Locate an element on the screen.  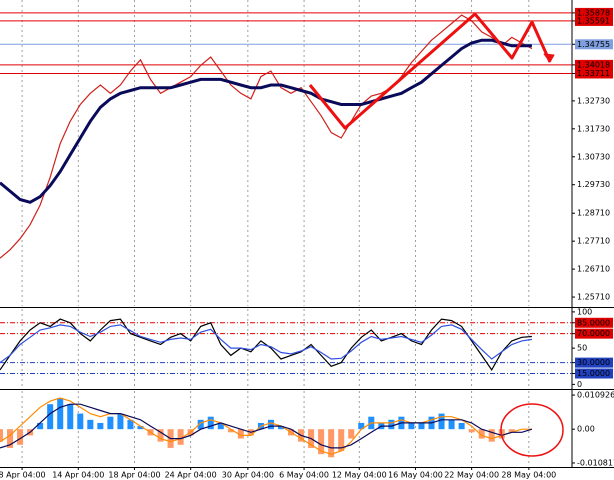
y-tick-label: 1.30730 is located at coordinates (593, 156).